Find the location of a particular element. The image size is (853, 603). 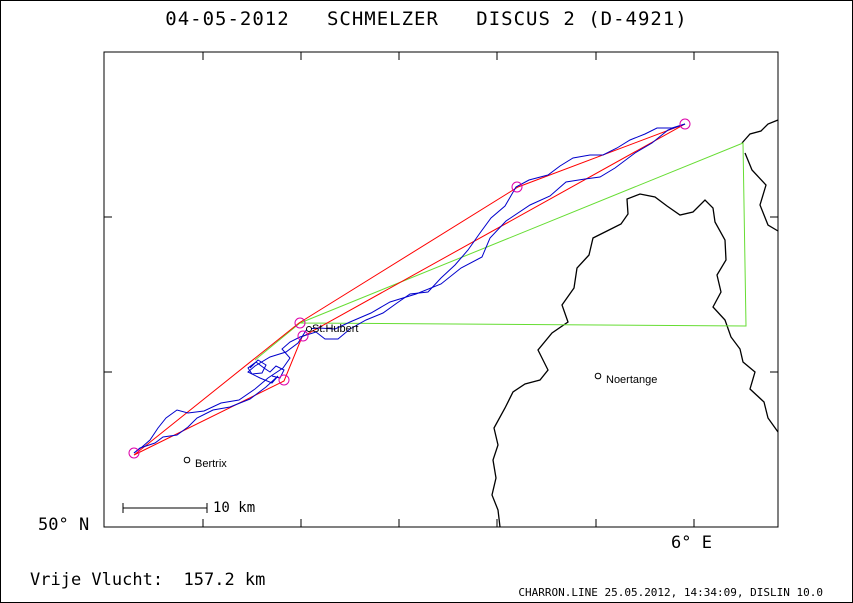

country-border-east is located at coordinates (761, 192).